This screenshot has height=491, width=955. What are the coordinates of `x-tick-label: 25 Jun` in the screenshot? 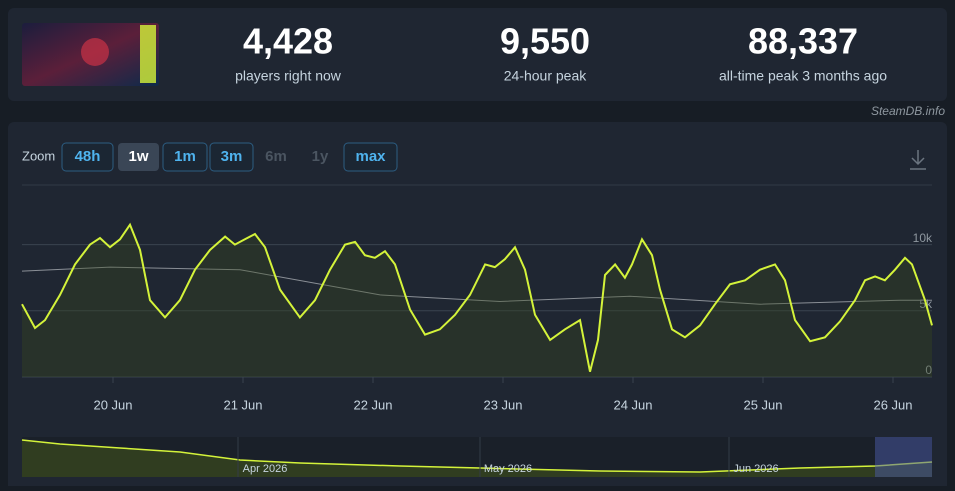 It's located at (762, 404).